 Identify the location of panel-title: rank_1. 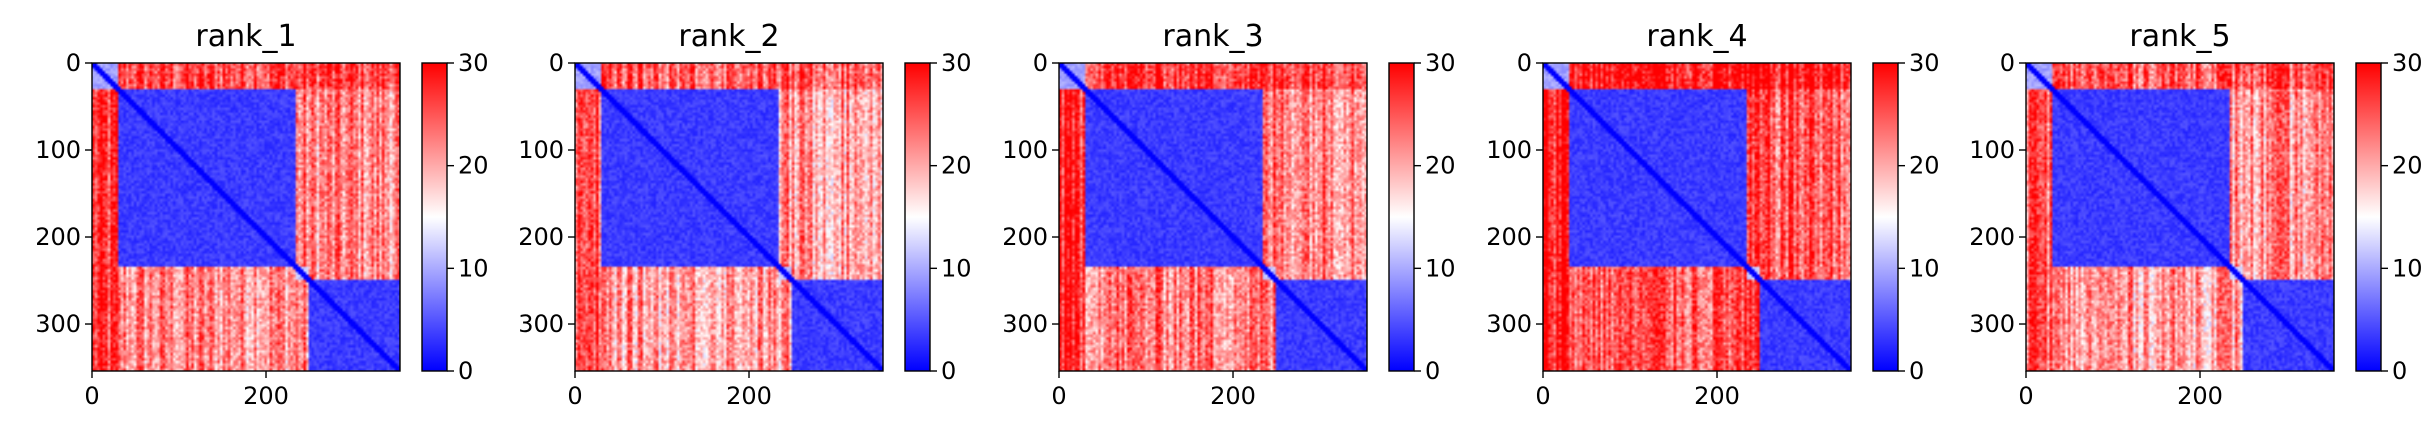
(245, 36).